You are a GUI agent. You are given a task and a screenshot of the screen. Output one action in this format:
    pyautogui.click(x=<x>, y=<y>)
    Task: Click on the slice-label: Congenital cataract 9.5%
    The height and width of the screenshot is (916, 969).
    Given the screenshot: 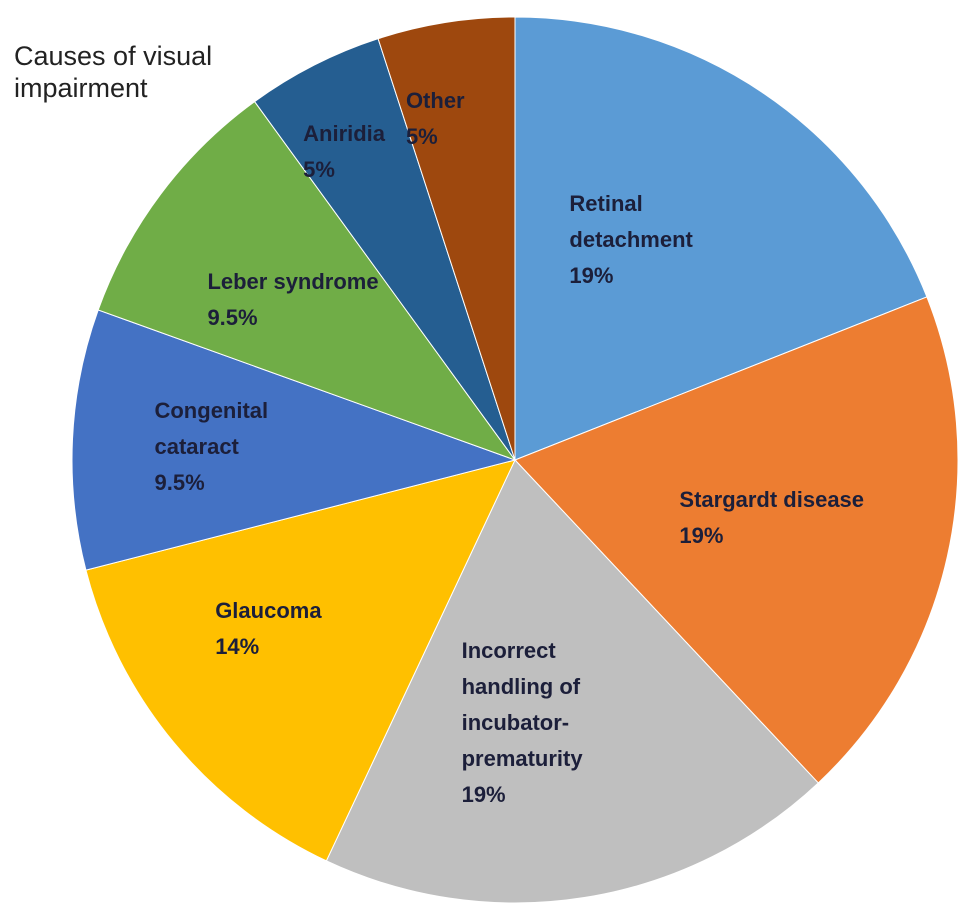 What is the action you would take?
    pyautogui.click(x=249, y=447)
    